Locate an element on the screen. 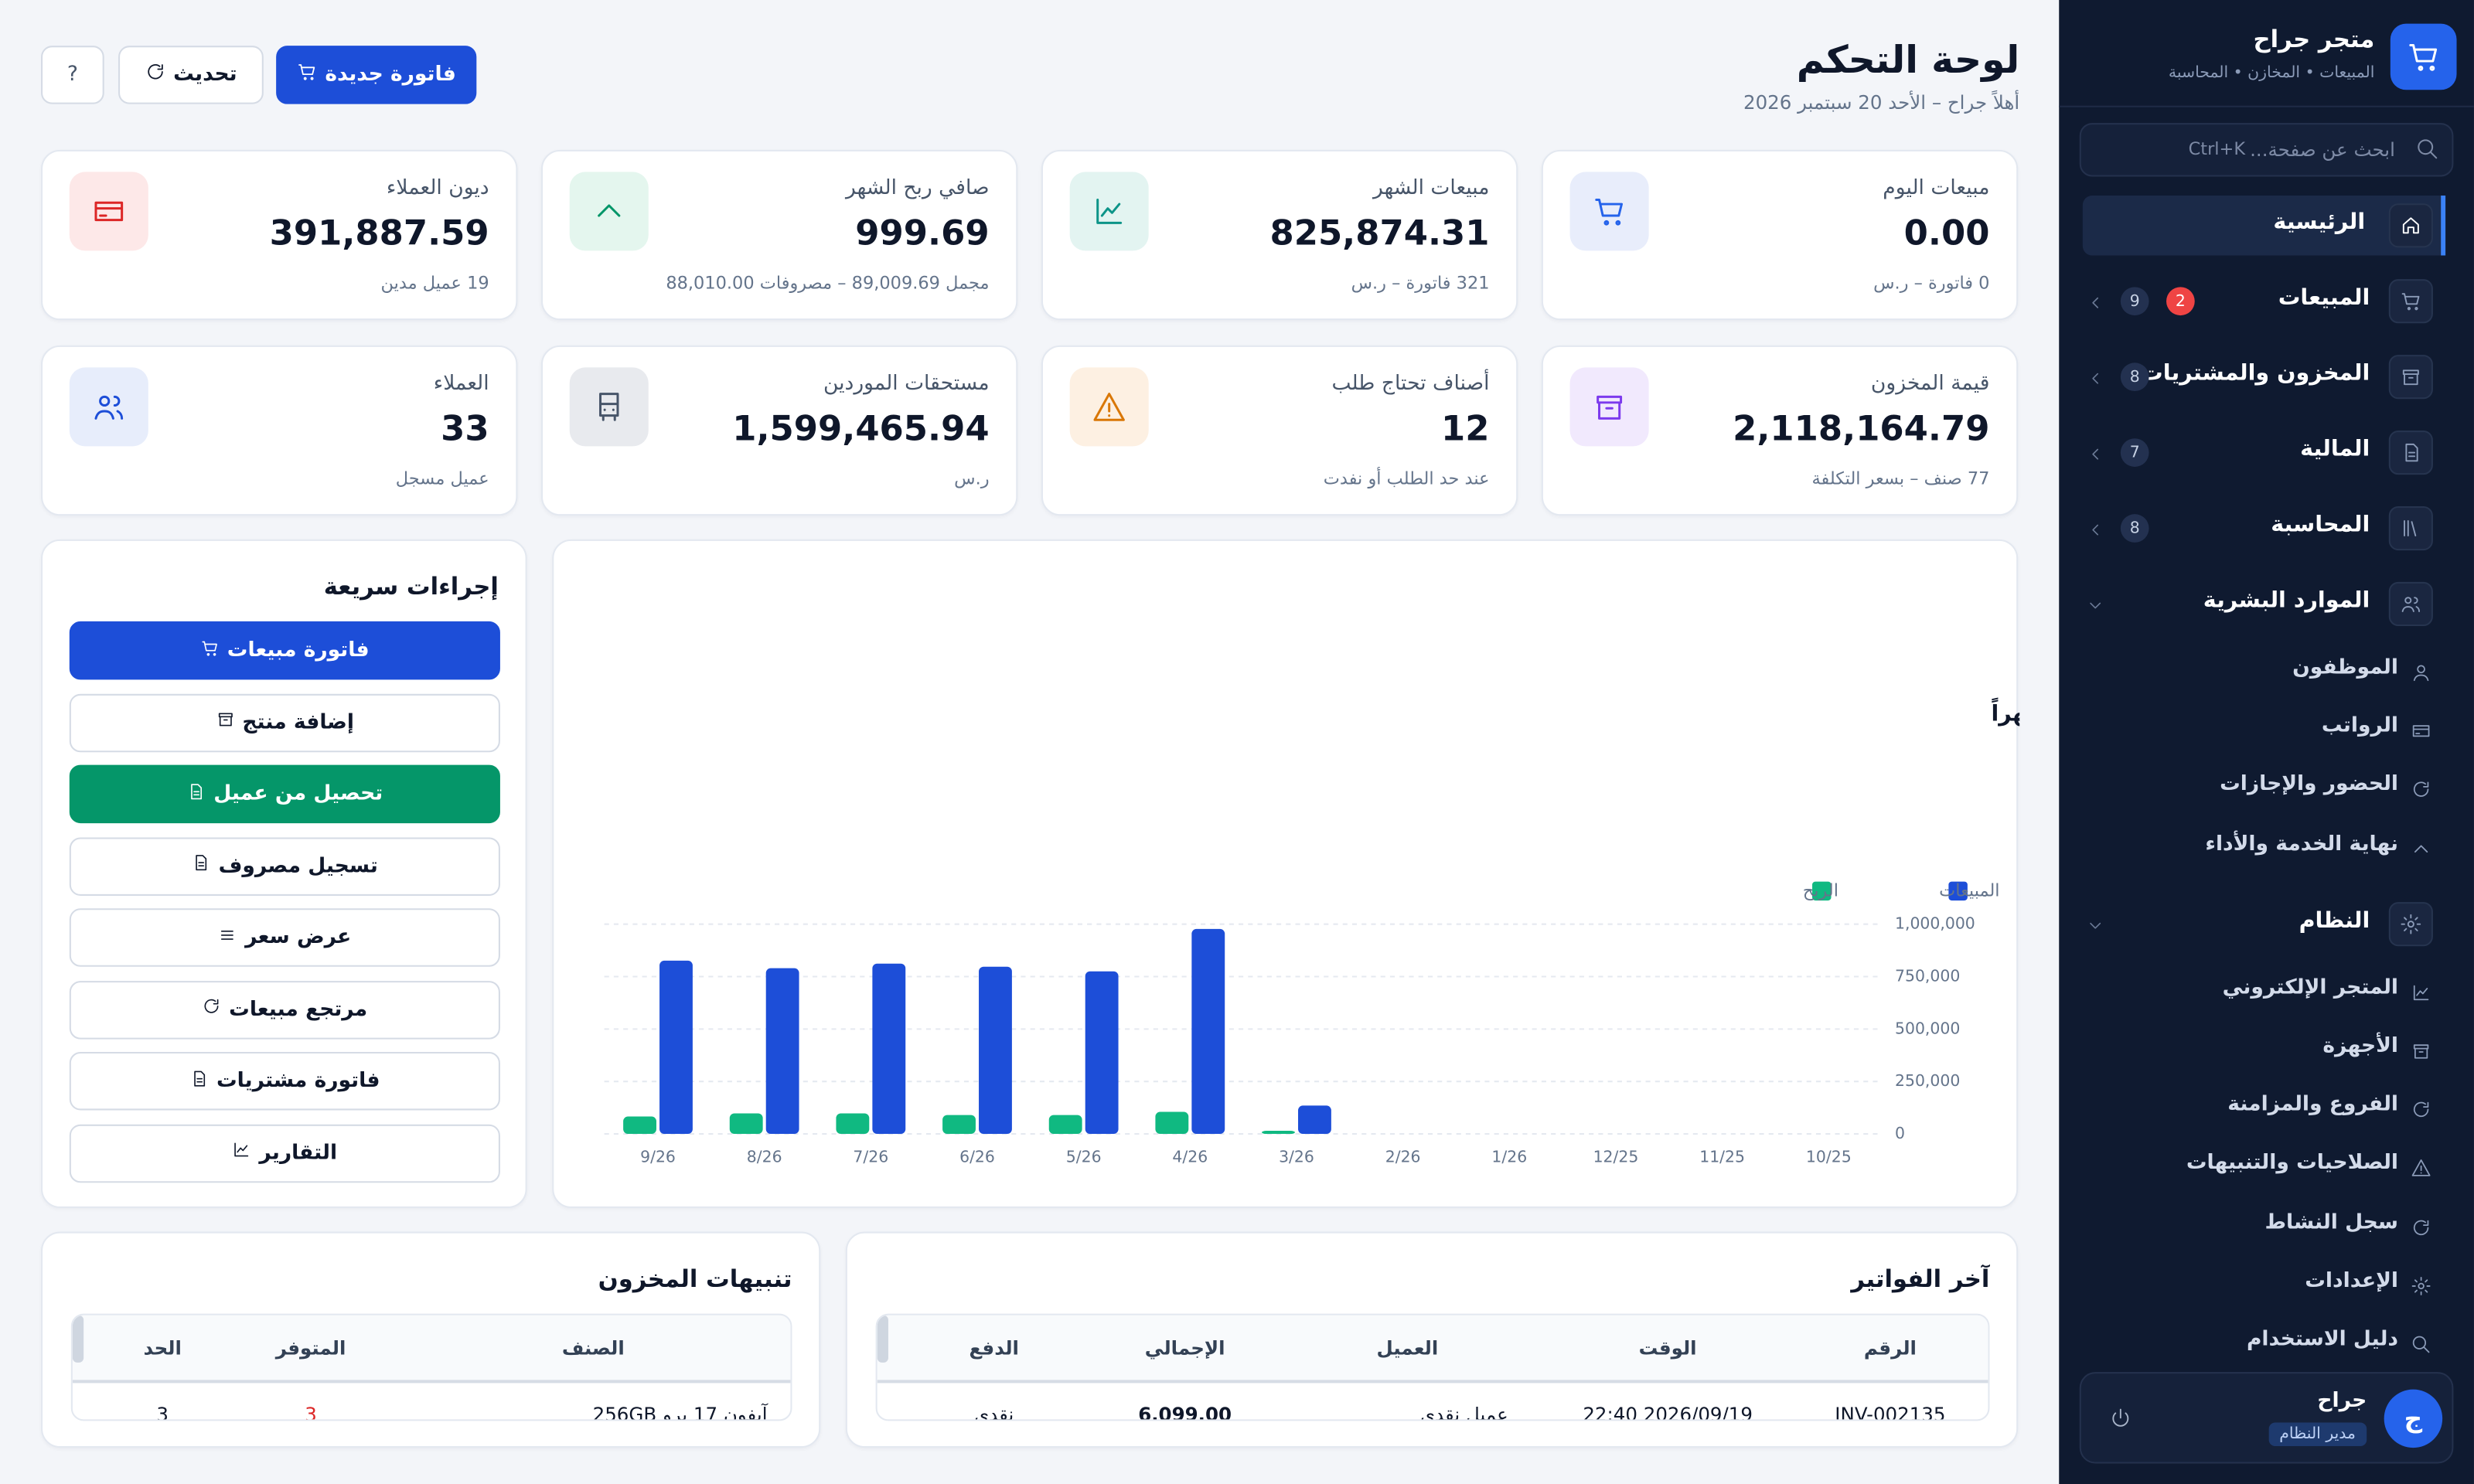 This screenshot has height=1484, width=2474. nav-item: المحاسبة 8 is located at coordinates (2264, 529).